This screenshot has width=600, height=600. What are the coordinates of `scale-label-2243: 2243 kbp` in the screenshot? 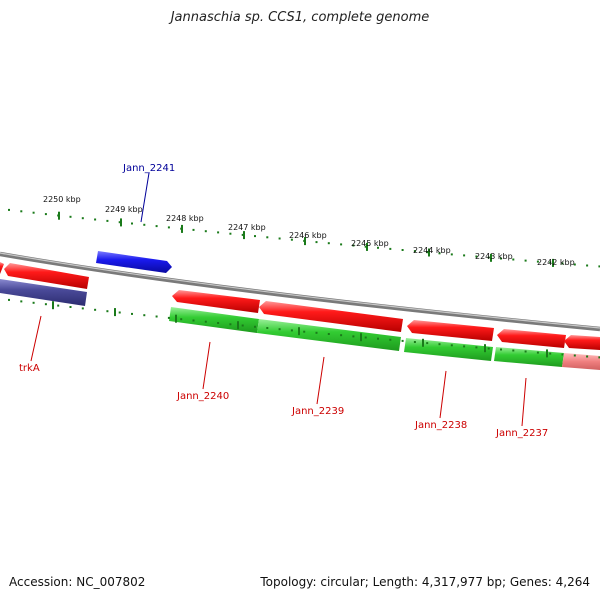 It's located at (494, 256).